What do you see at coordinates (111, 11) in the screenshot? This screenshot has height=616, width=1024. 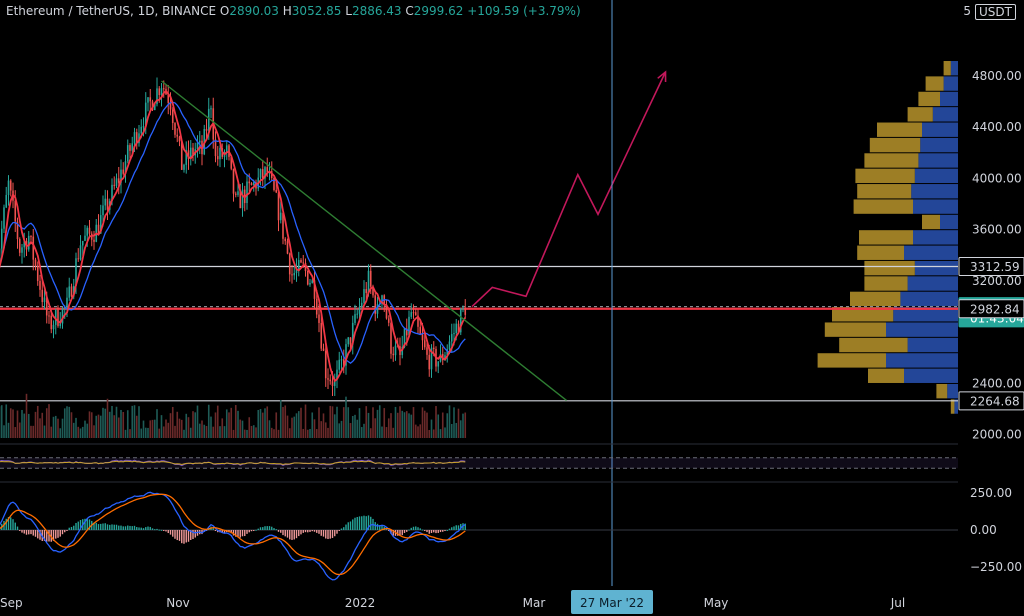 I see `symbol-title: Ethereum / TetherUS, 1D, BINANCE` at bounding box center [111, 11].